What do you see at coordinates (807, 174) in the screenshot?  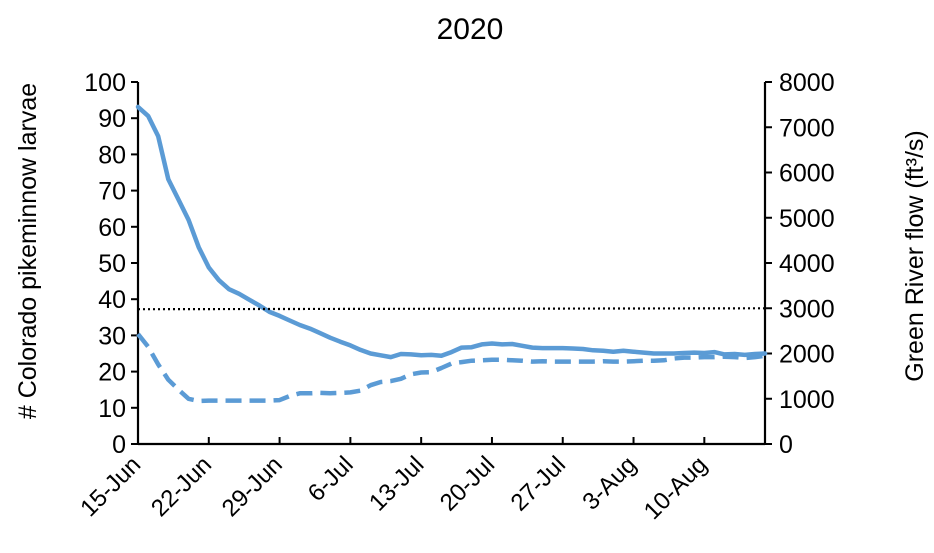 I see `right-tick-label: 6000` at bounding box center [807, 174].